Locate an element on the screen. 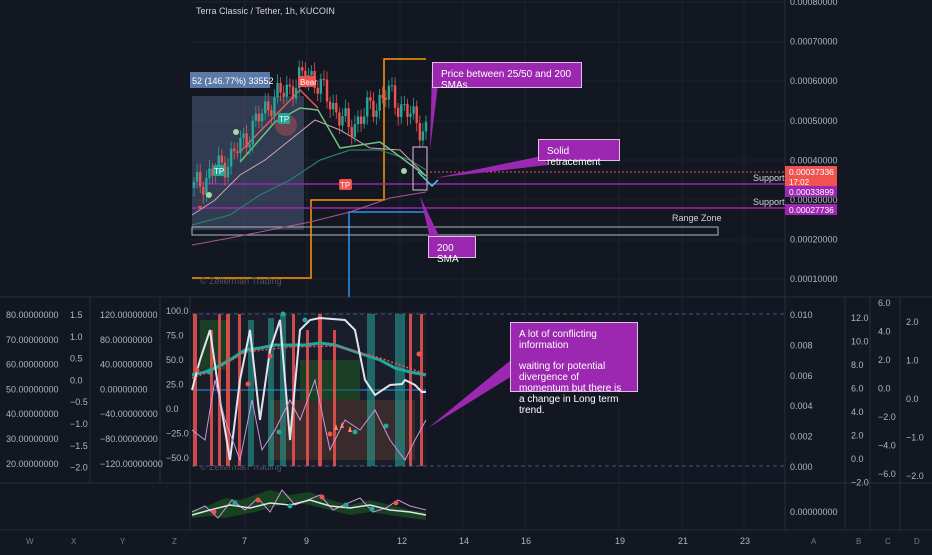 The height and width of the screenshot is (555, 932). scale-letter-z: Z is located at coordinates (174, 541).